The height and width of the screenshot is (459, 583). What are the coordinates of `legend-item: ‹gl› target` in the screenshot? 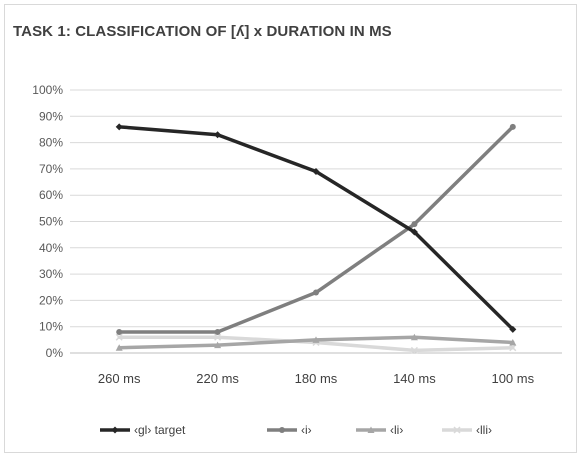 It's located at (143, 430).